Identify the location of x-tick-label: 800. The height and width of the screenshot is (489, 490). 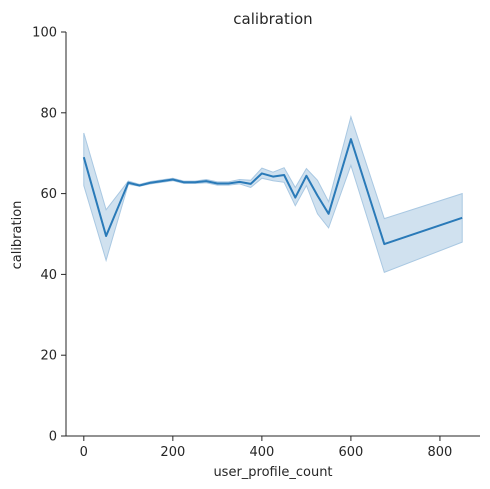
(440, 452).